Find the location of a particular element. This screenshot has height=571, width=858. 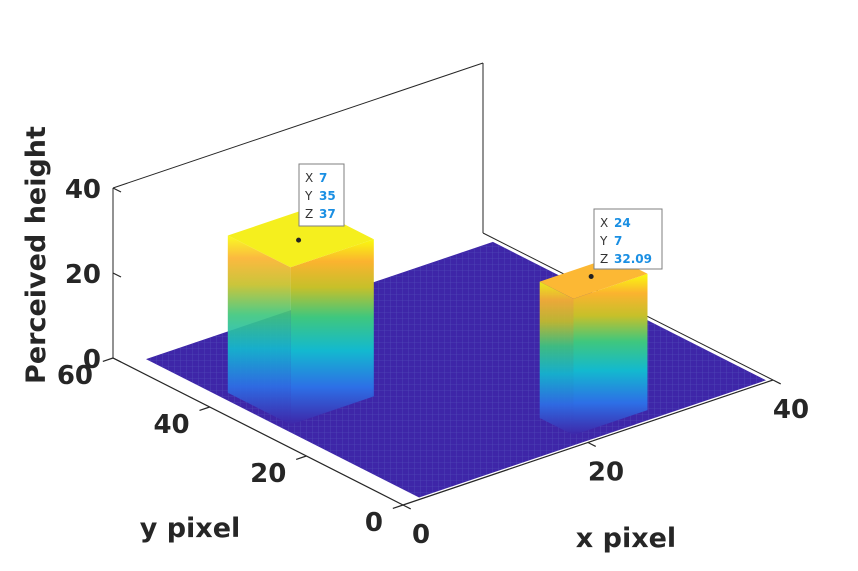

datatip-2: X 24 Y 7Z 32.09 is located at coordinates (625, 243).